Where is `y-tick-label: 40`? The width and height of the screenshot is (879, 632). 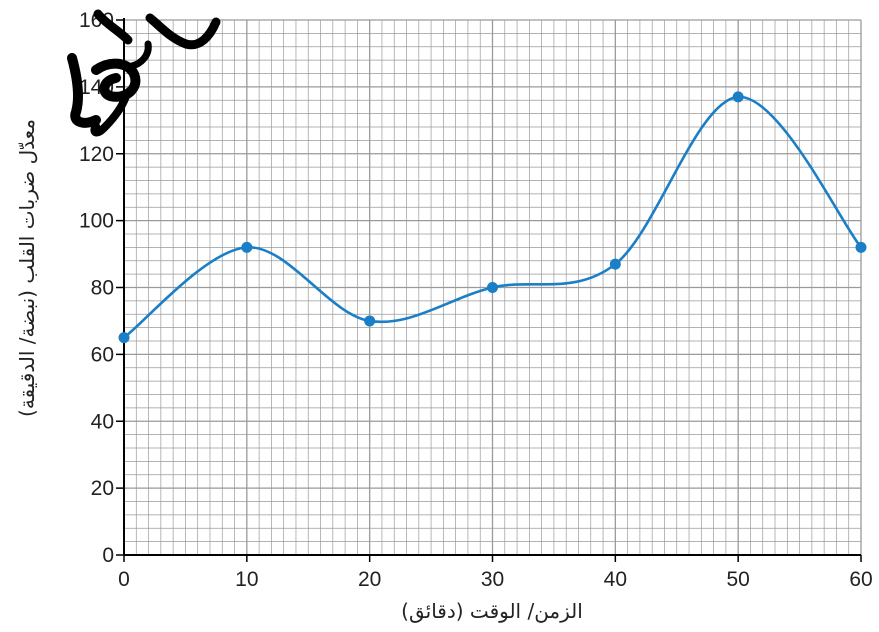 y-tick-label: 40 is located at coordinates (102, 421).